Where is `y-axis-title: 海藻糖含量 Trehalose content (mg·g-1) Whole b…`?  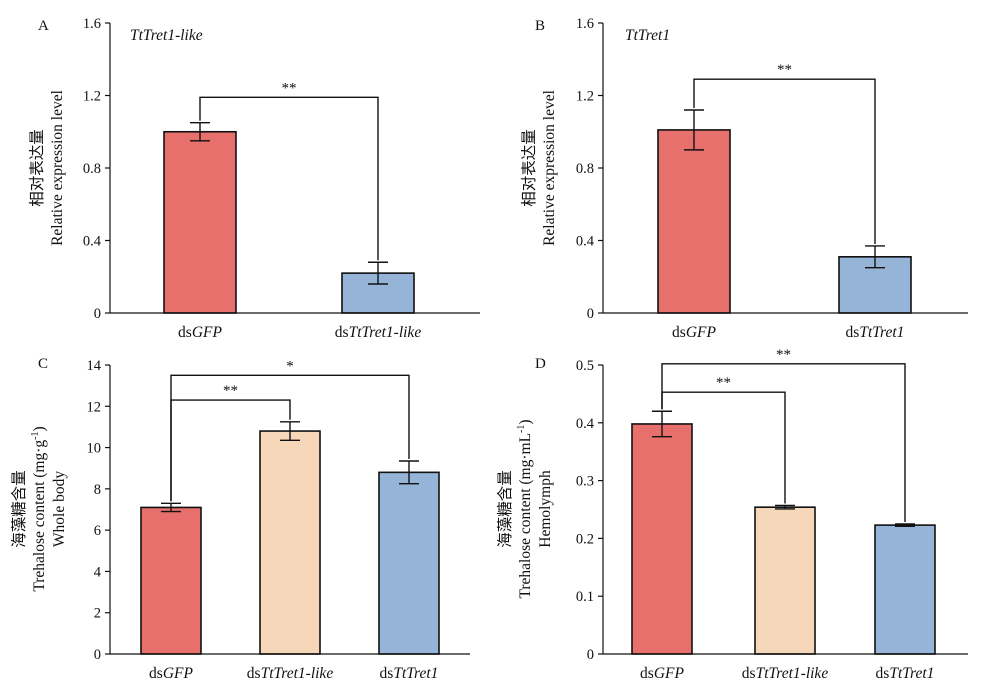 y-axis-title: 海藻糖含量 Trehalose content (mg·g-1) Whole b… is located at coordinates (39, 508).